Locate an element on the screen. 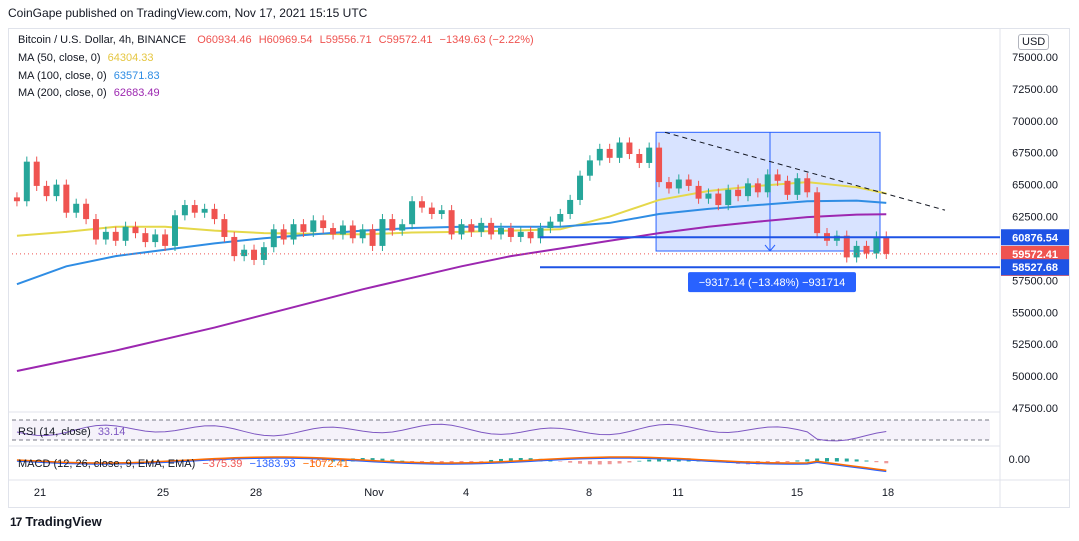  time-axis: 21 25 28 Nov 4 8 11 15 18 is located at coordinates (464, 493).